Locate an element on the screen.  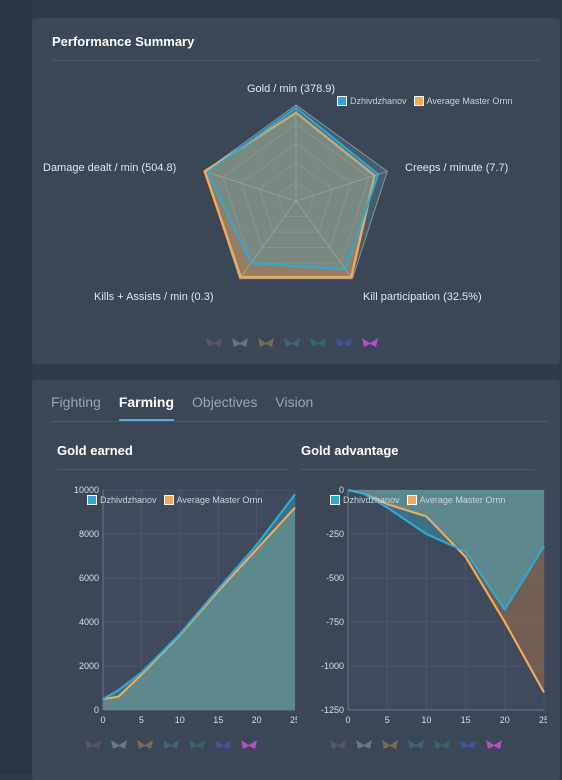
left-strip is located at coordinates (16, 387).